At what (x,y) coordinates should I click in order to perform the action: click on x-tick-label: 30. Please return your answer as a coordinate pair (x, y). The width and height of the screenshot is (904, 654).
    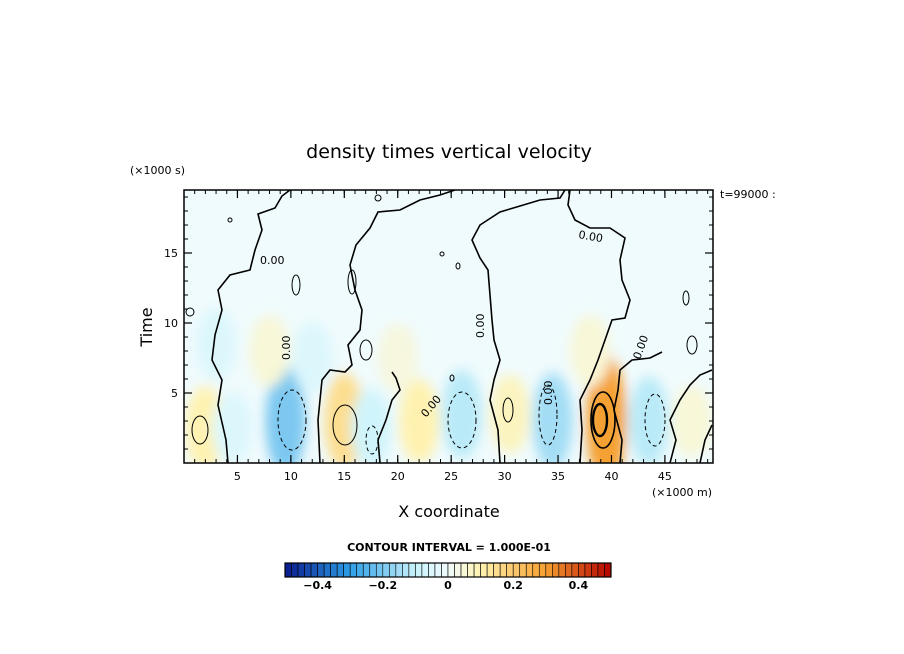
    Looking at the image, I should click on (505, 476).